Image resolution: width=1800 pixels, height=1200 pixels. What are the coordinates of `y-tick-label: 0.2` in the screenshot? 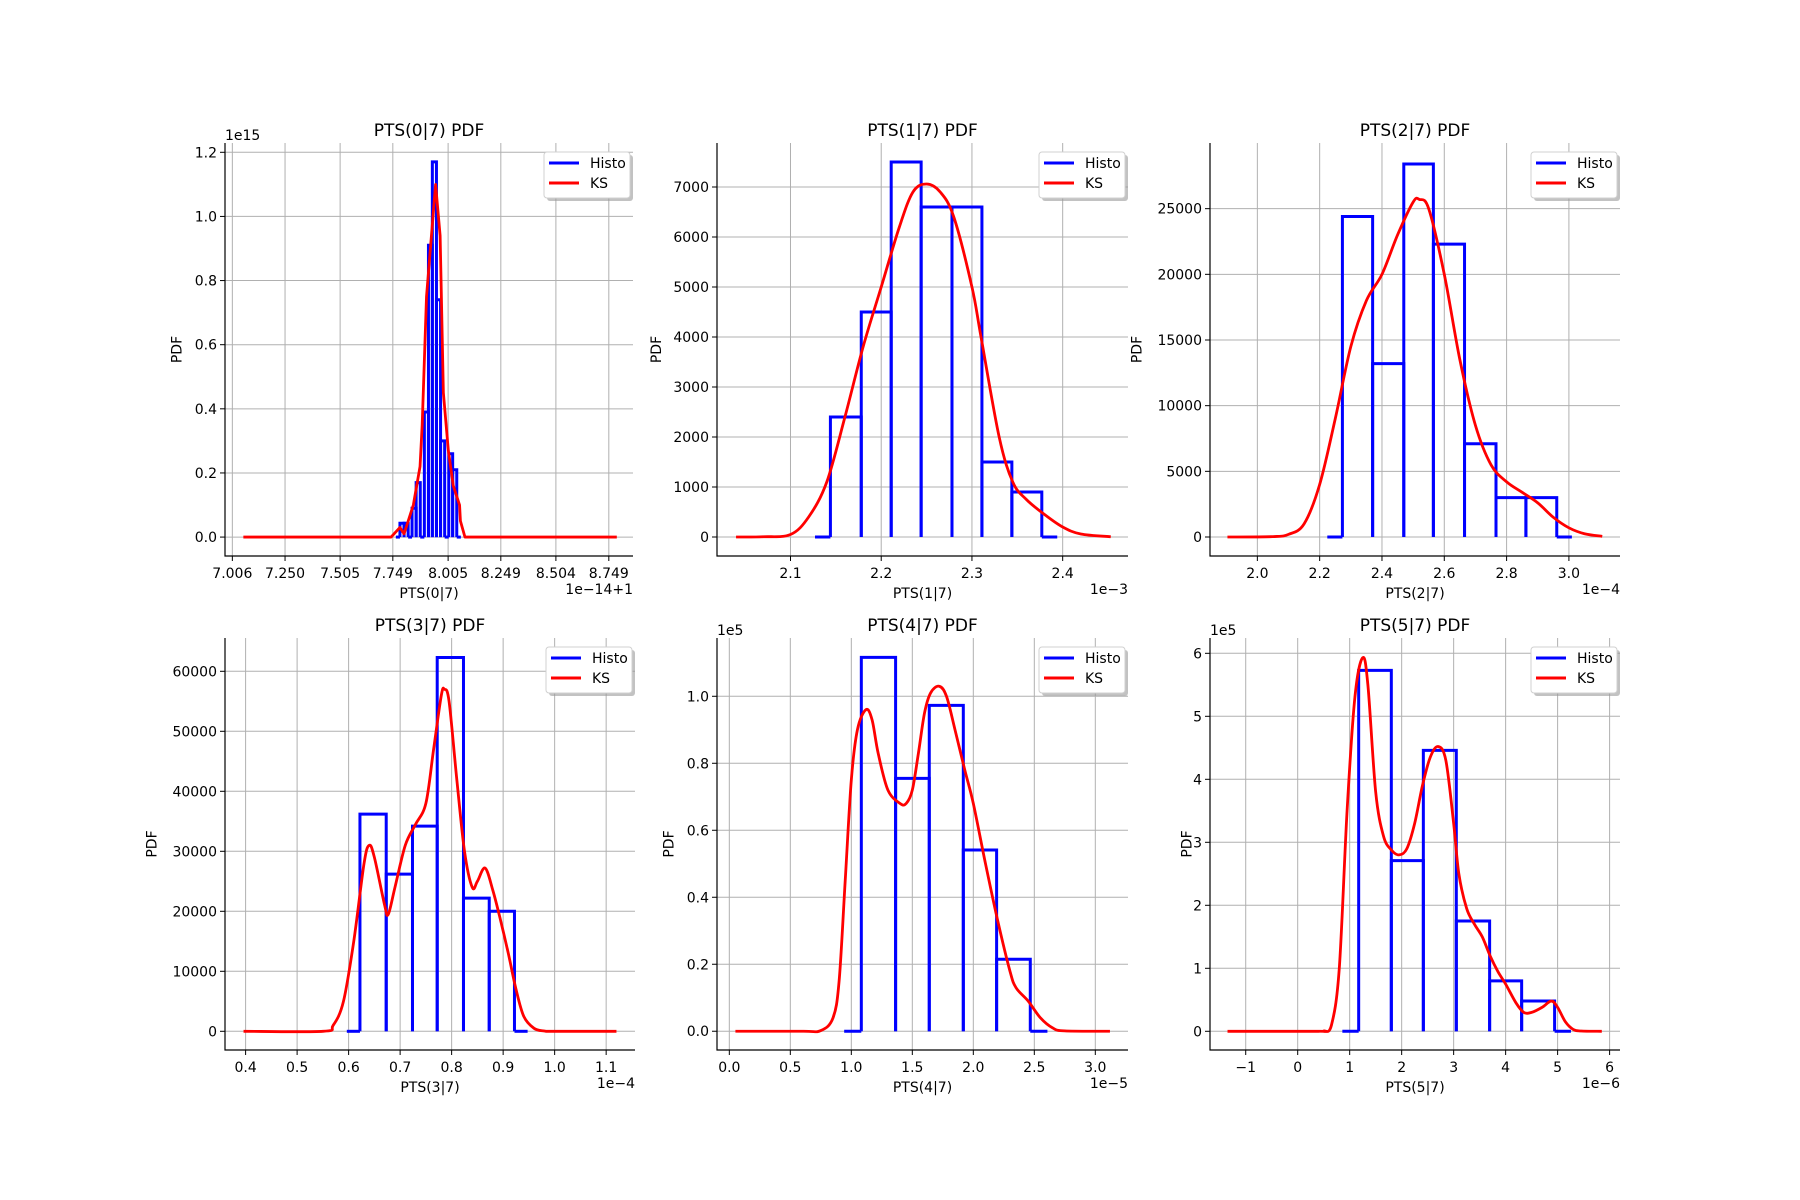 It's located at (206, 474).